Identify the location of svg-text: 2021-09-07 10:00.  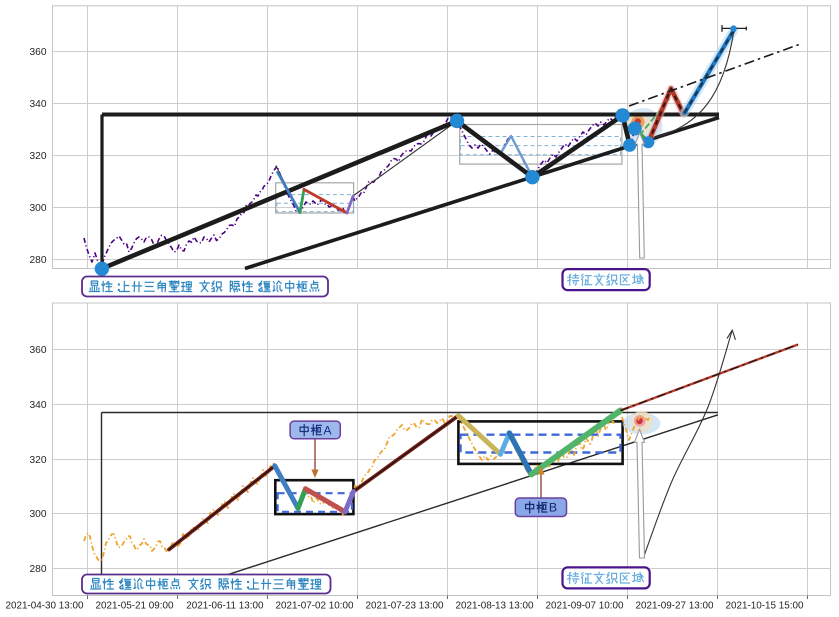
(585, 605).